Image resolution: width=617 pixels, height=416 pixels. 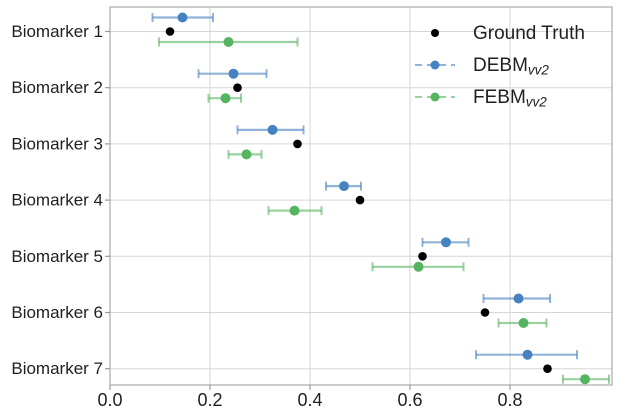 What do you see at coordinates (109, 400) in the screenshot?
I see `x-tick-label: 0.0` at bounding box center [109, 400].